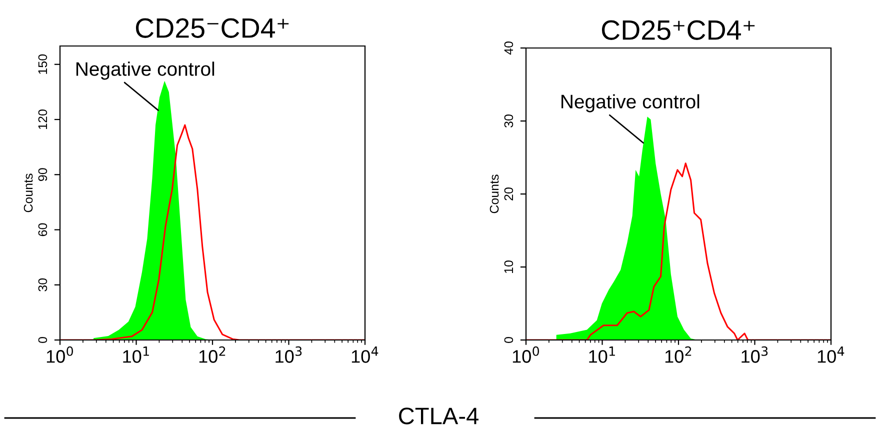  I want to click on y-tick-label: 90, so click(43, 174).